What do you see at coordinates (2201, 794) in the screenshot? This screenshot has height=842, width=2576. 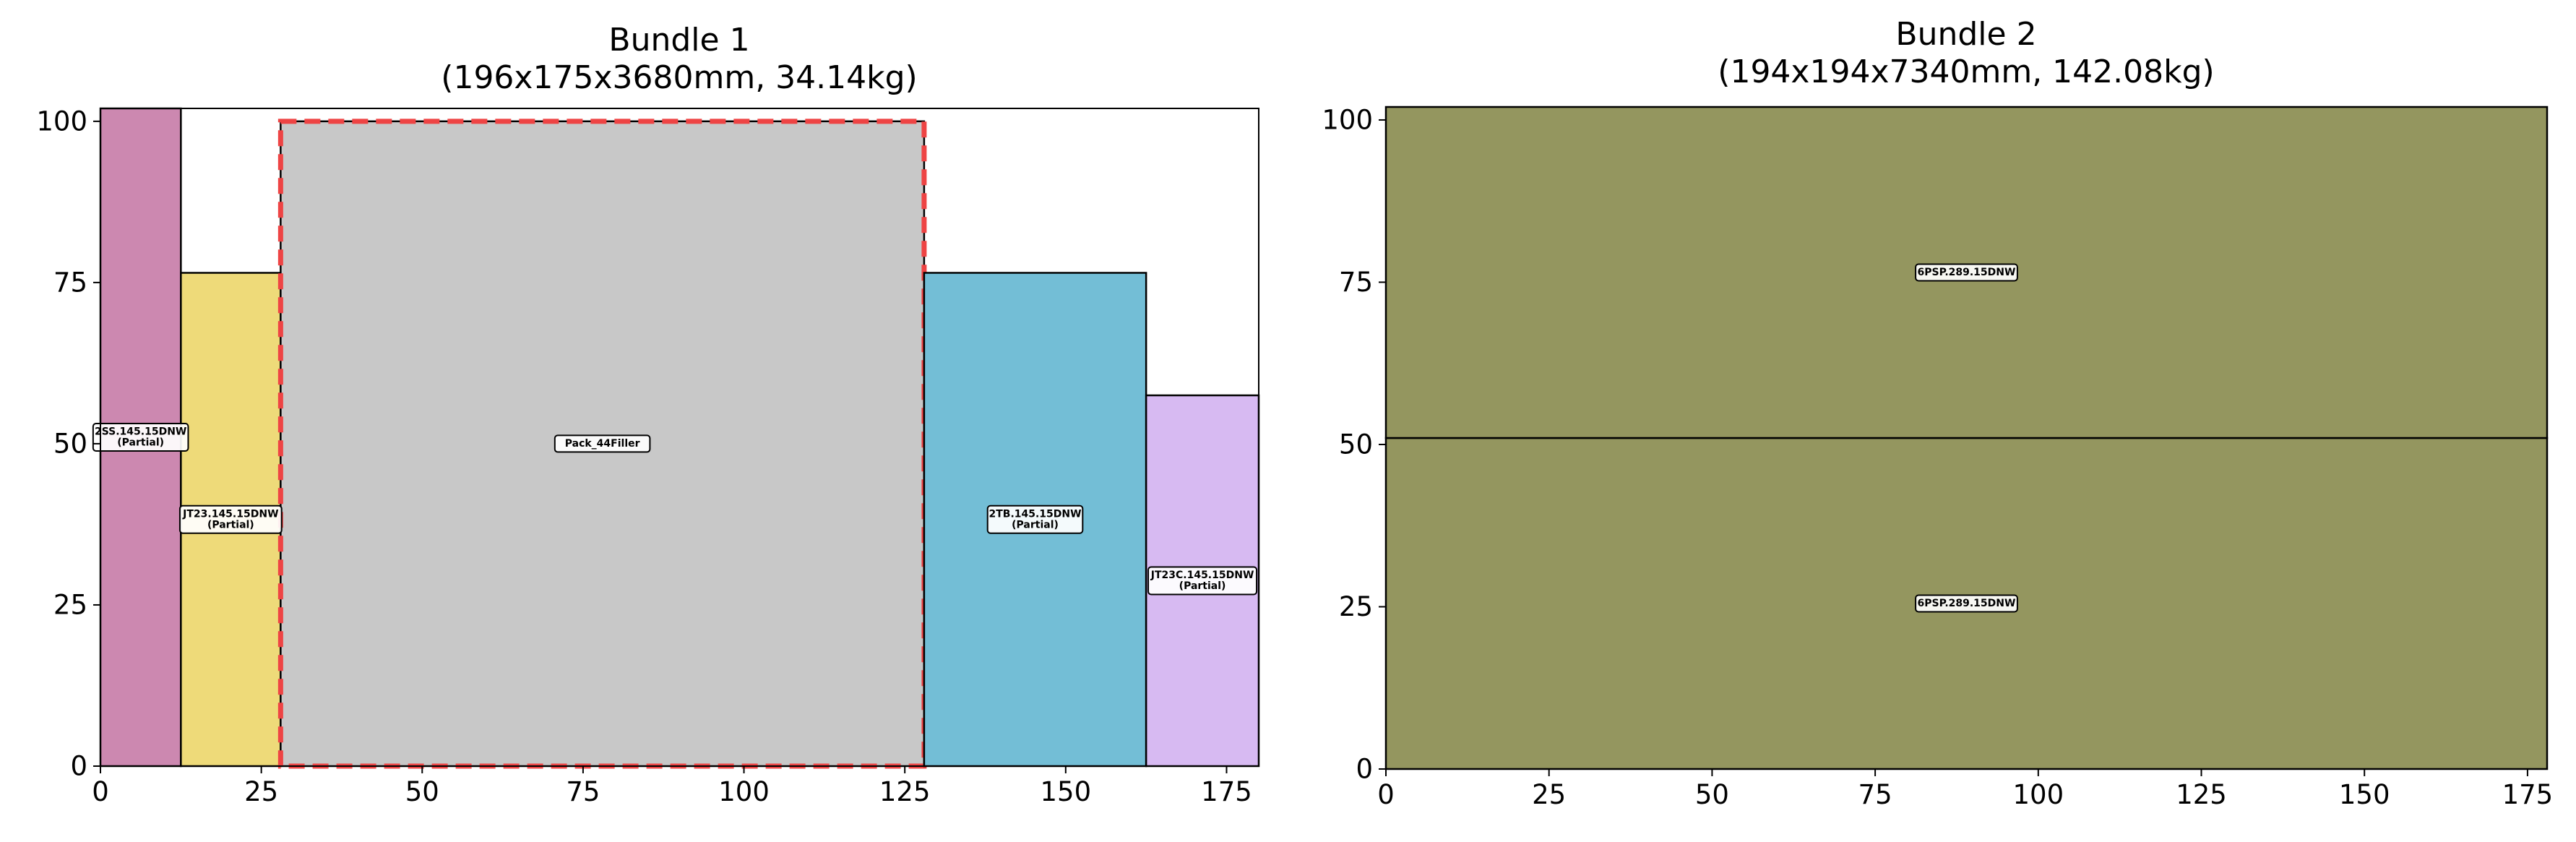 I see `bundle-2-xtick-label-125: 125` at bounding box center [2201, 794].